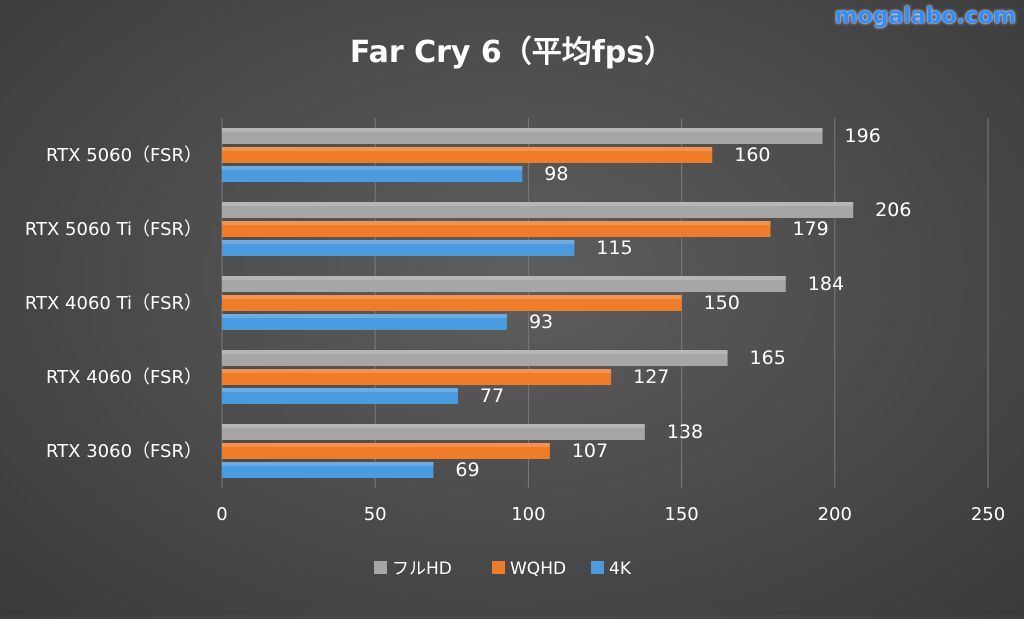 The width and height of the screenshot is (1024, 619). What do you see at coordinates (863, 136) in the screenshot?
I see `data-label: 196` at bounding box center [863, 136].